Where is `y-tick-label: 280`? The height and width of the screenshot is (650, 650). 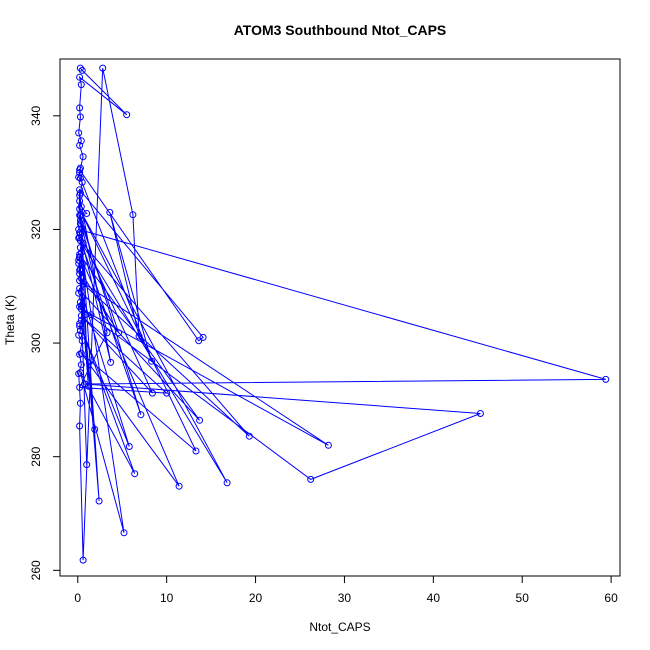
y-tick-label: 280 is located at coordinates (36, 456).